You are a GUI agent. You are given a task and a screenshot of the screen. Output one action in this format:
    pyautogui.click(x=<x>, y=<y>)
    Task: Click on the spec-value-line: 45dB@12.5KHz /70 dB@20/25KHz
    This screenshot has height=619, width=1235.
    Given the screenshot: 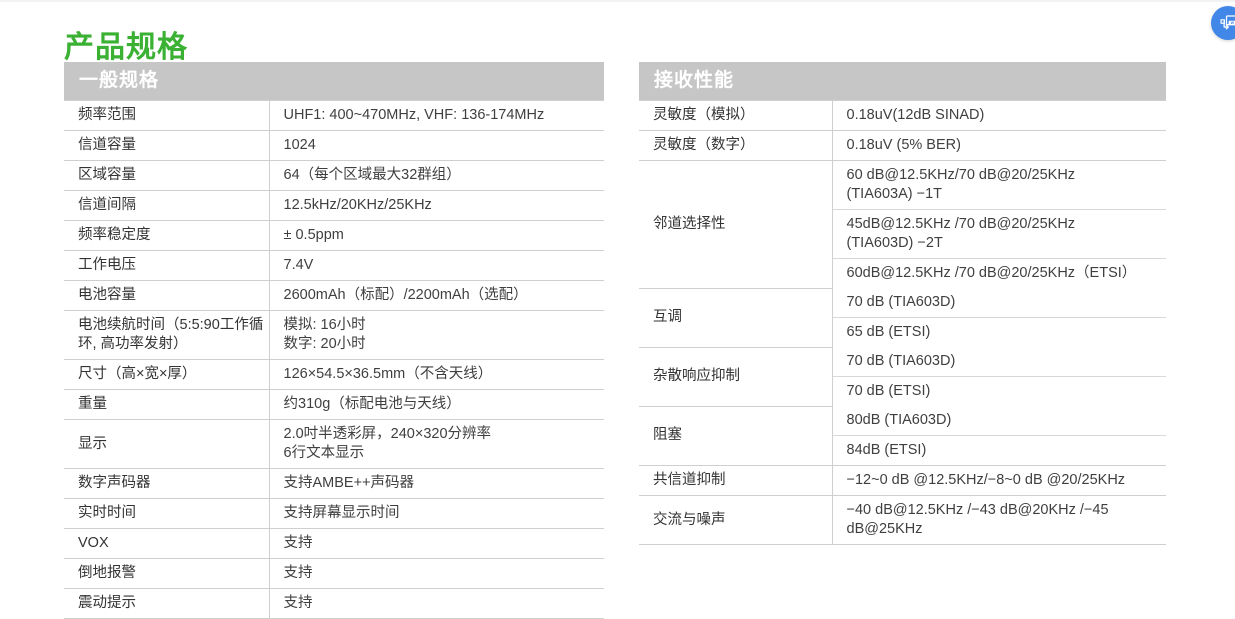 What is the action you would take?
    pyautogui.click(x=1007, y=224)
    